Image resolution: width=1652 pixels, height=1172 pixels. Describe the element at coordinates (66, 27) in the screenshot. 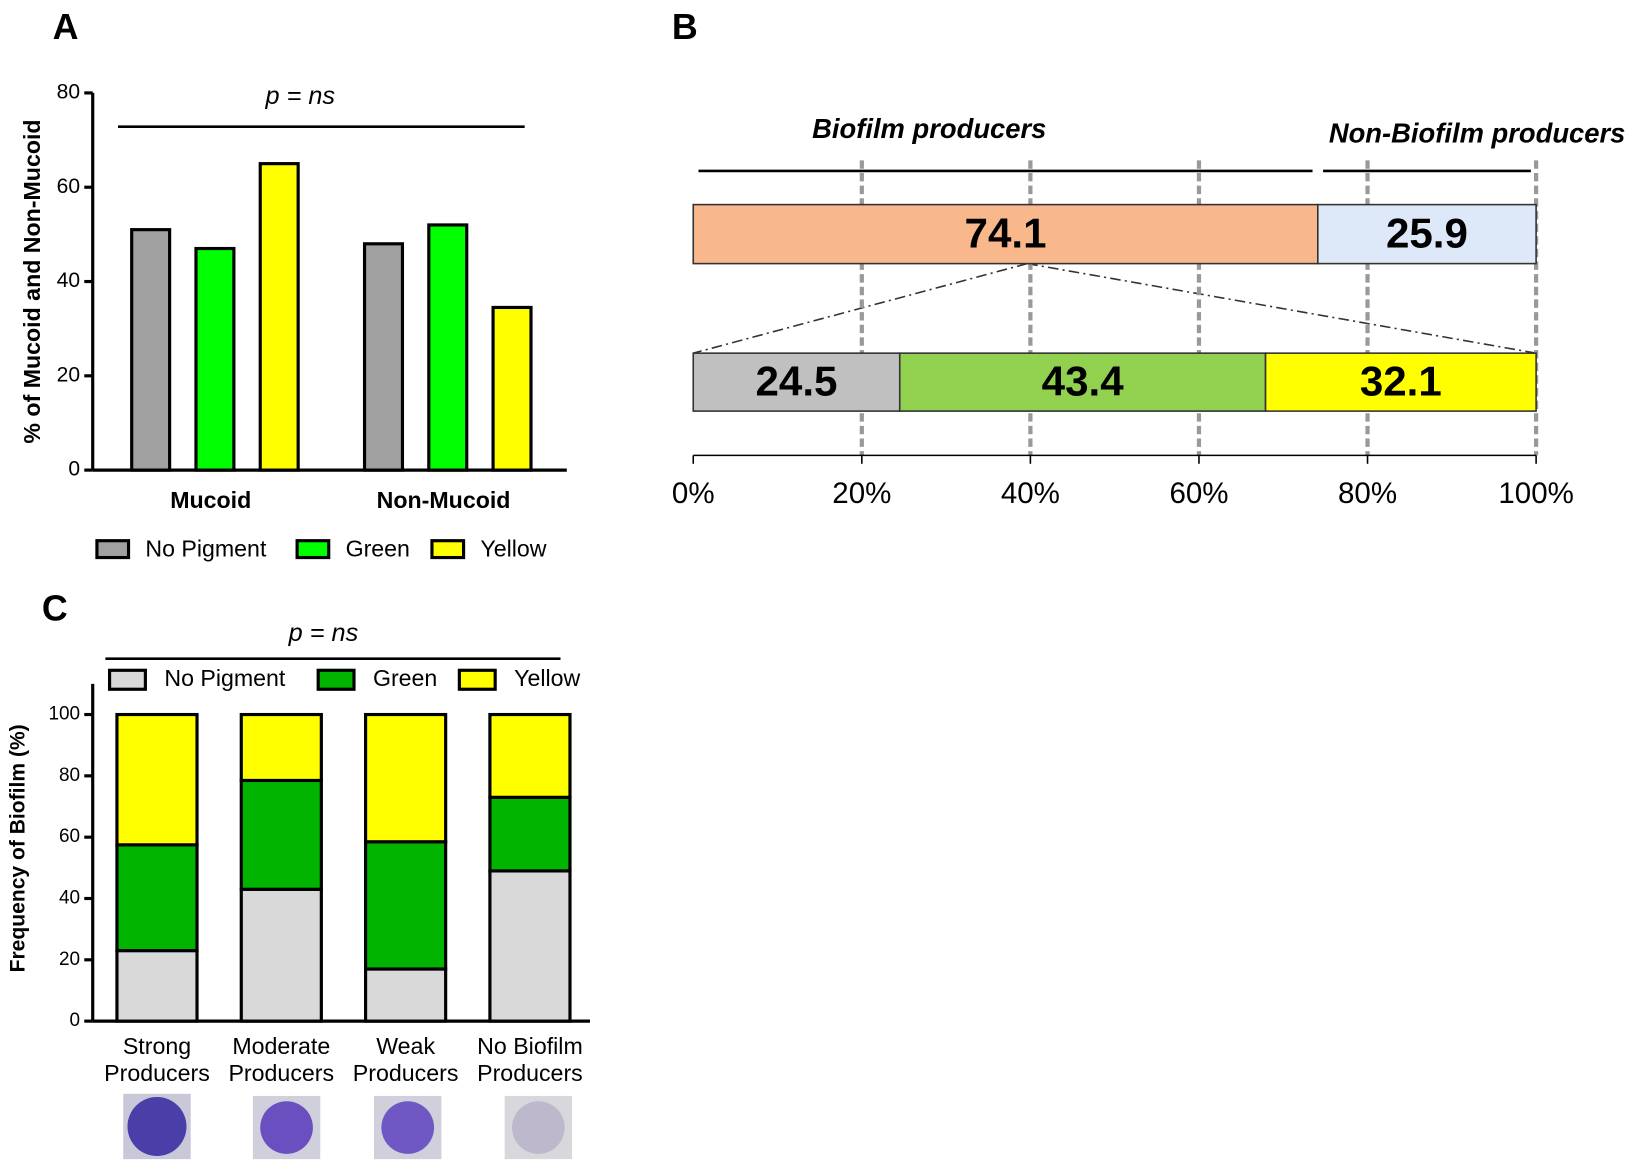

I see `panel-label: A` at that location.